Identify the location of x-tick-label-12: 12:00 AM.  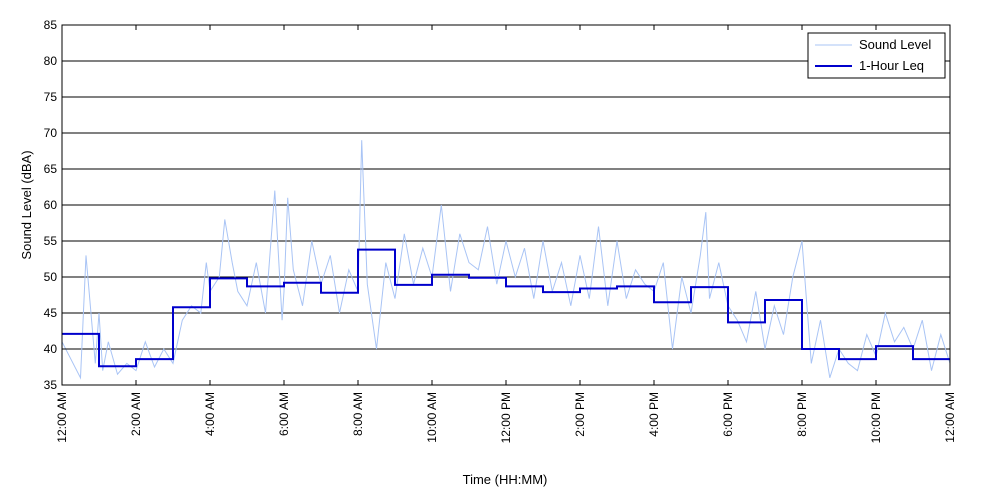
(950, 417).